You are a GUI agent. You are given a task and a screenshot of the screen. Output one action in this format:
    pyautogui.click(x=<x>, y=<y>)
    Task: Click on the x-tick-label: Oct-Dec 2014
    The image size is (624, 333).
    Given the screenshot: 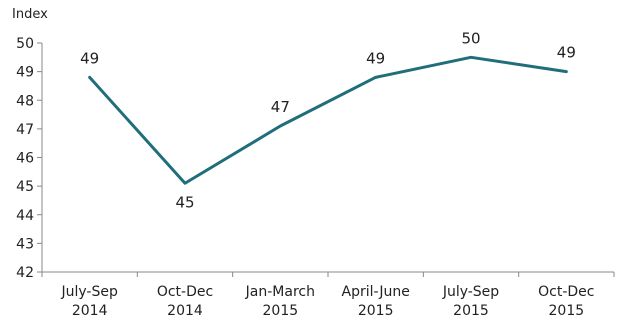 What is the action you would take?
    pyautogui.click(x=185, y=301)
    